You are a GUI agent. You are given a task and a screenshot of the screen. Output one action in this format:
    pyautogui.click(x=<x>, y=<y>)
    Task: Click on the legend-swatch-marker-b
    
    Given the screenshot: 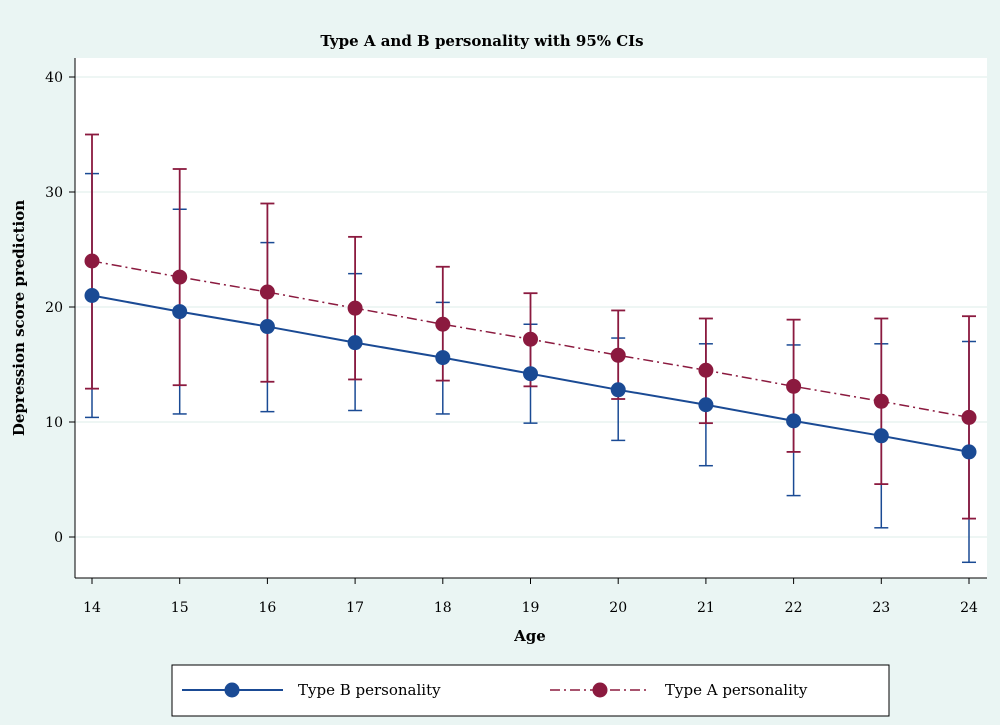 What is the action you would take?
    pyautogui.click(x=232, y=690)
    